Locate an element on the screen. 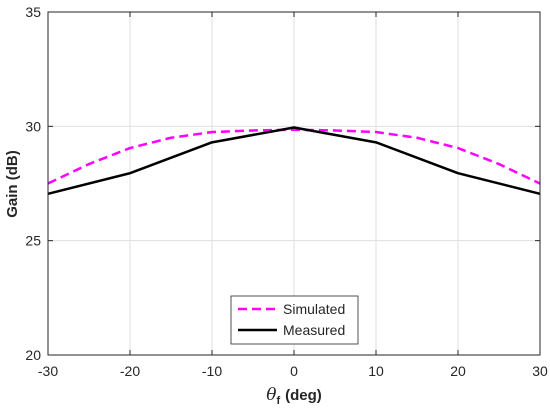 The height and width of the screenshot is (417, 550). legend-label-measured: Measured is located at coordinates (314, 330).